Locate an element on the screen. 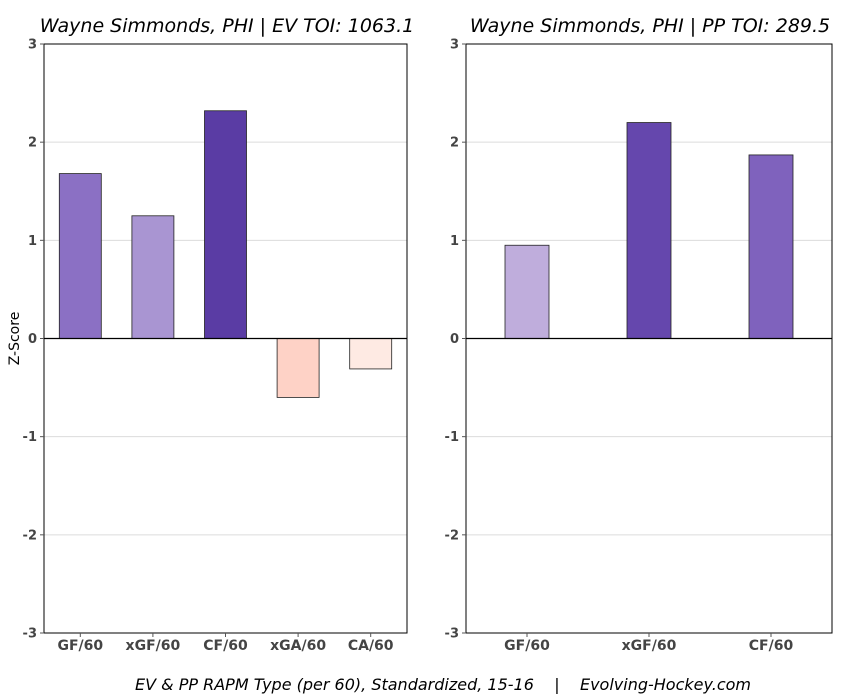 The height and width of the screenshot is (700, 850). chart-title: Wayne Simmonds, PHI | PP TOI: 289.5 is located at coordinates (650, 26).